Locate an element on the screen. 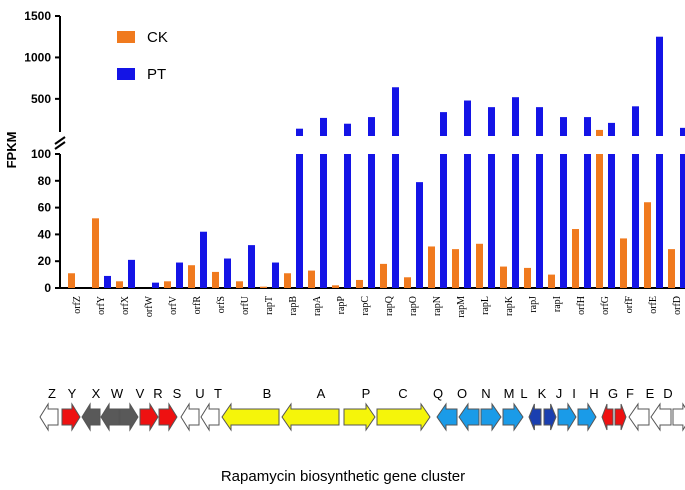 The height and width of the screenshot is (490, 685). legend-swatch-ck is located at coordinates (126, 37).